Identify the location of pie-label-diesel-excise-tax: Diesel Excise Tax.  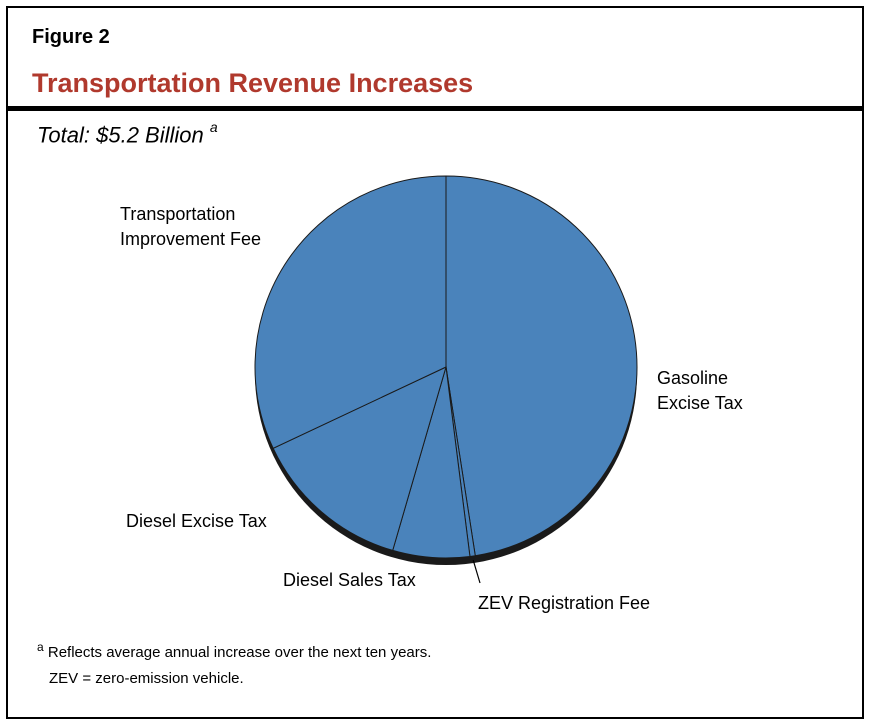
(196, 521).